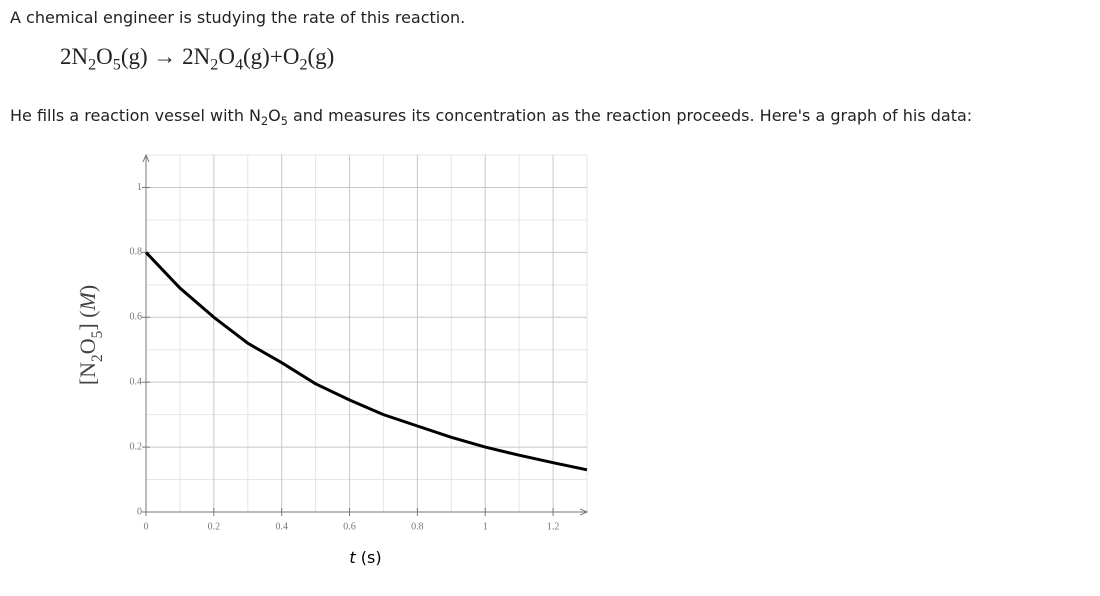  What do you see at coordinates (87, 288) in the screenshot?
I see `text-segment: )` at bounding box center [87, 288].